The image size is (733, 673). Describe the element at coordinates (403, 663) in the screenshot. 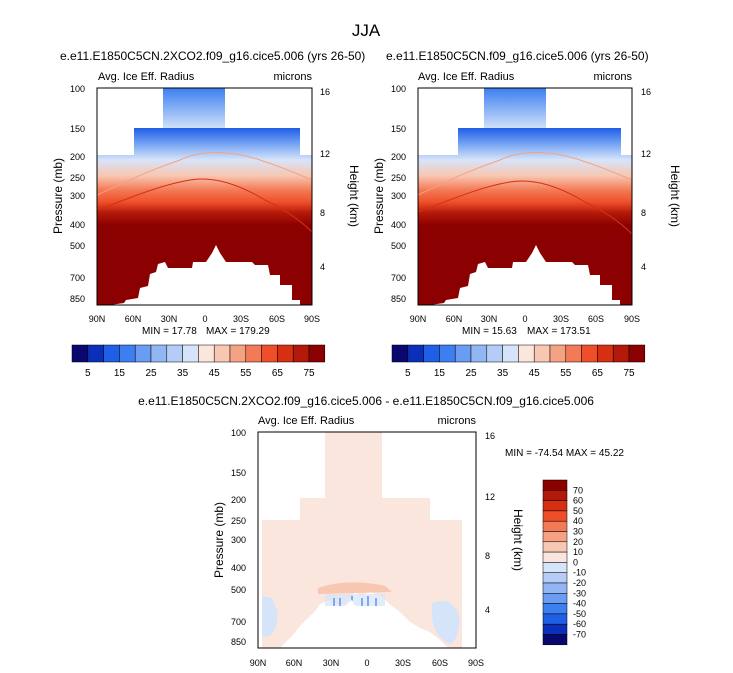

I see `panel-3-xtick: 30S` at that location.